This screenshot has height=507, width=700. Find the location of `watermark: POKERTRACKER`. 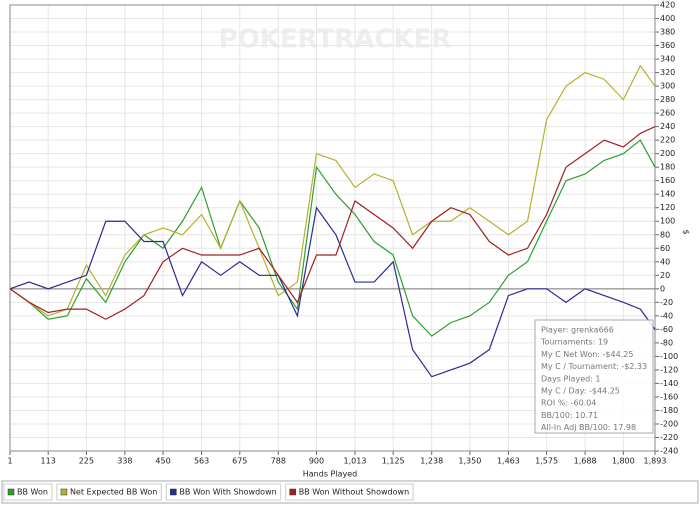

watermark: POKERTRACKER is located at coordinates (335, 40).